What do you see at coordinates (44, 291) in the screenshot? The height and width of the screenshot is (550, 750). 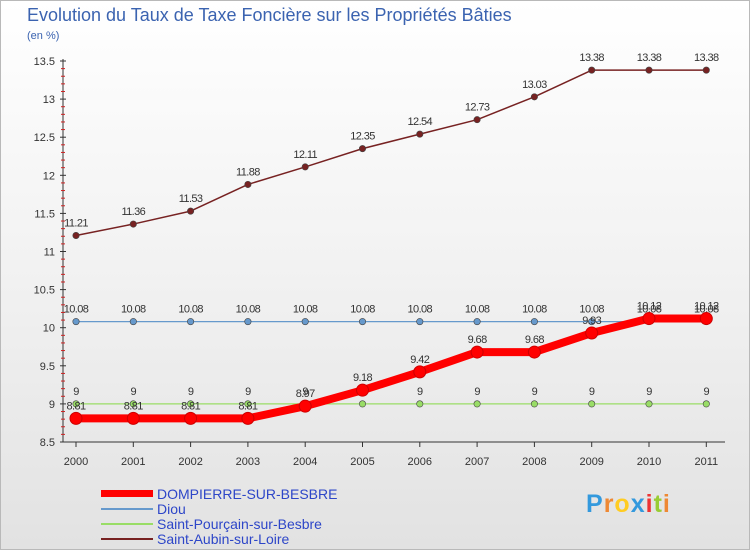 I see `y-tick-label: 10.5` at bounding box center [44, 291].